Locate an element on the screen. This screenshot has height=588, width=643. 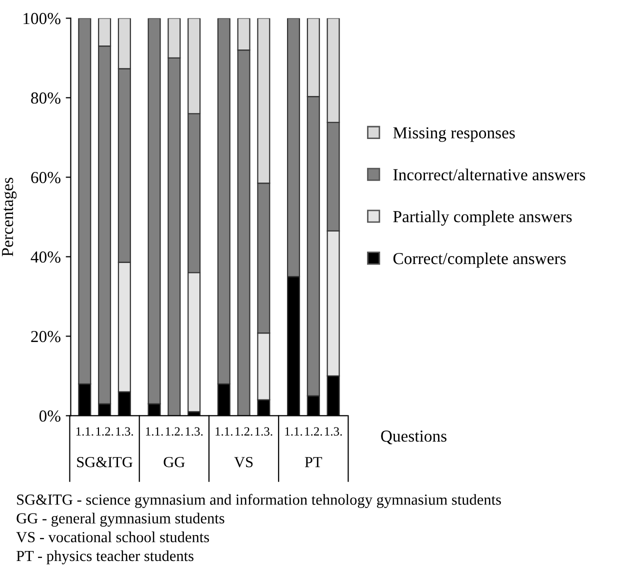
y-tick-label: 80% is located at coordinates (45, 98).